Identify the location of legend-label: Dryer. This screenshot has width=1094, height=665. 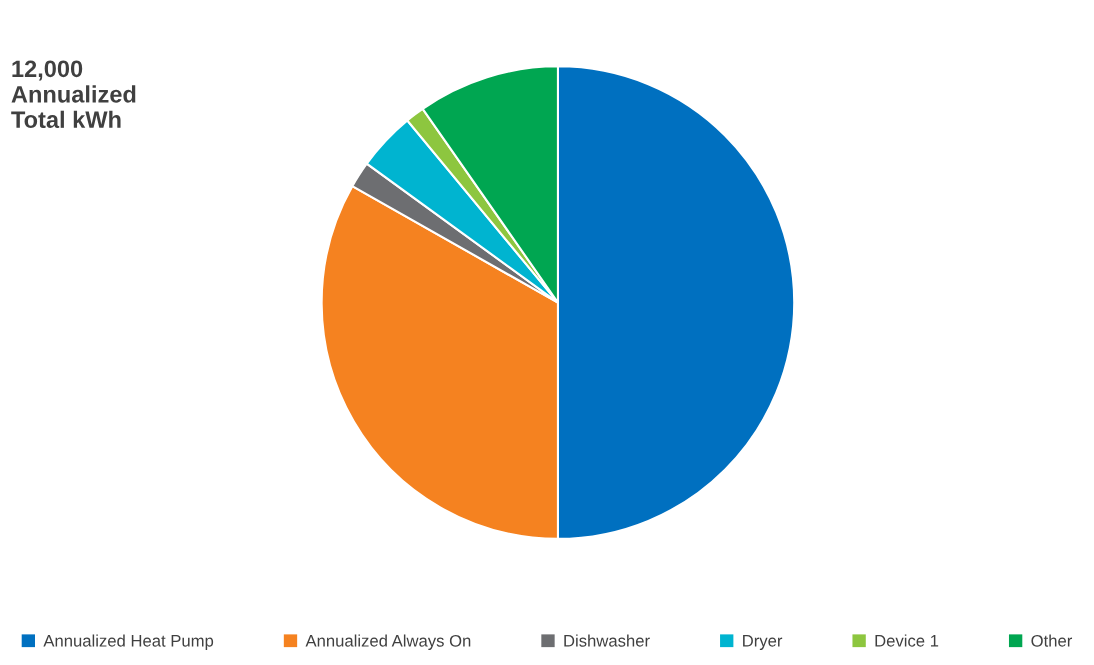
(763, 642).